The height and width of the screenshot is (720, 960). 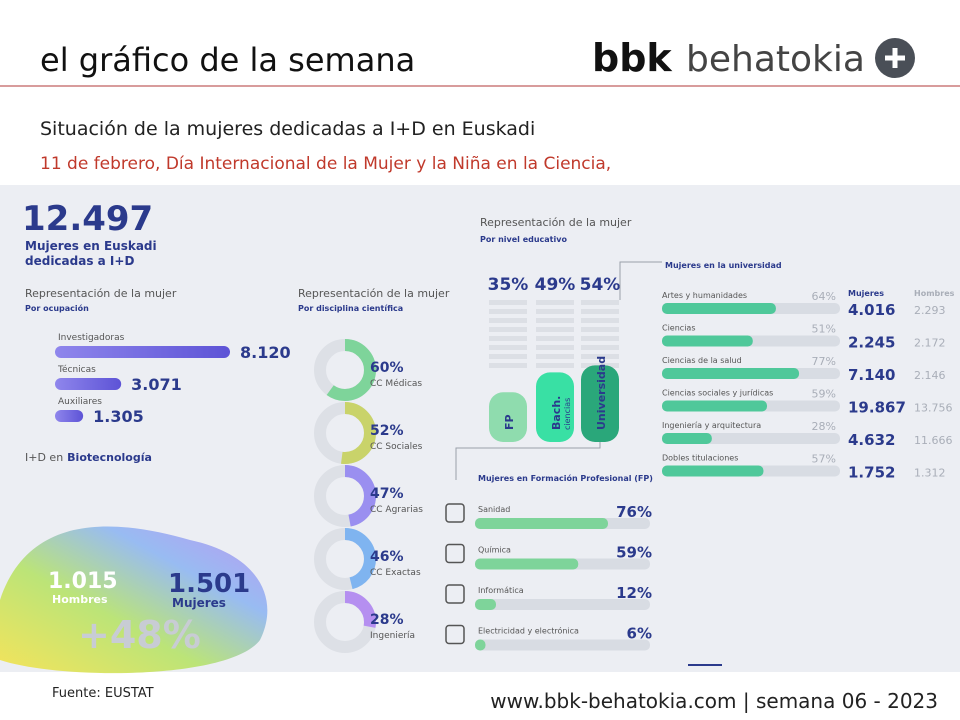 What do you see at coordinates (930, 375) in the screenshot?
I see `men-value: 2.146` at bounding box center [930, 375].